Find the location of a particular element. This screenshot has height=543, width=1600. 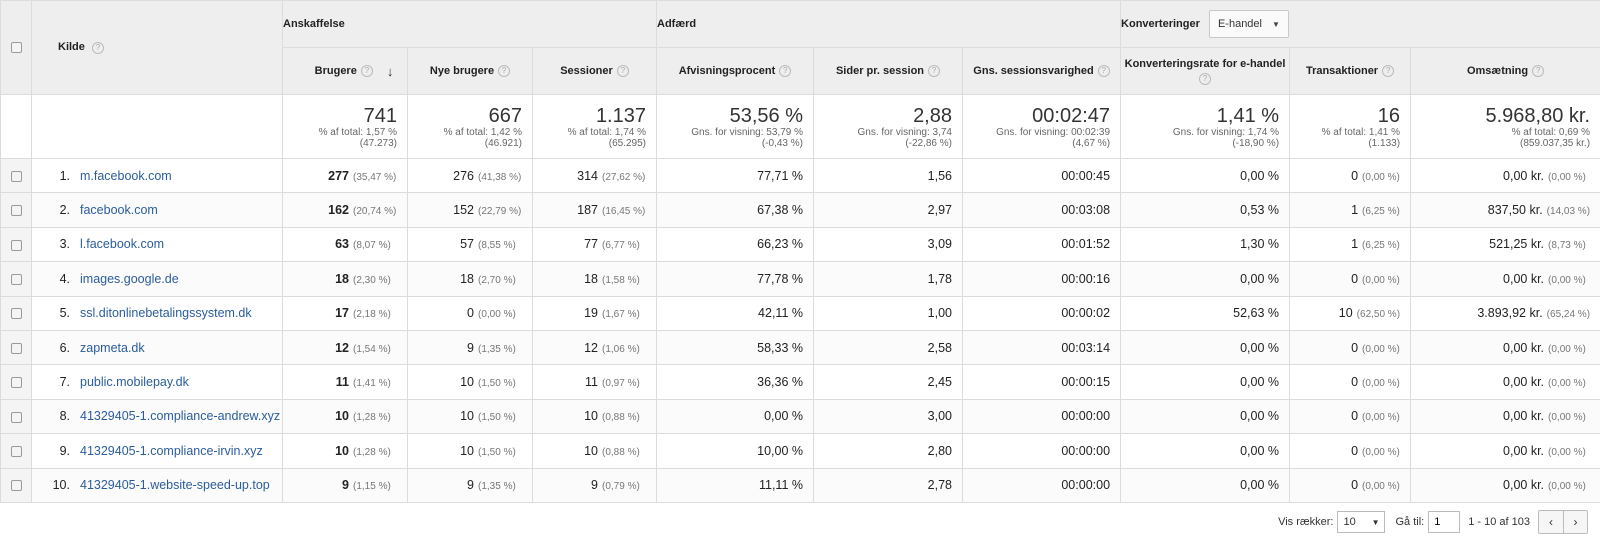

pages-cell: 3,00 is located at coordinates (888, 416).